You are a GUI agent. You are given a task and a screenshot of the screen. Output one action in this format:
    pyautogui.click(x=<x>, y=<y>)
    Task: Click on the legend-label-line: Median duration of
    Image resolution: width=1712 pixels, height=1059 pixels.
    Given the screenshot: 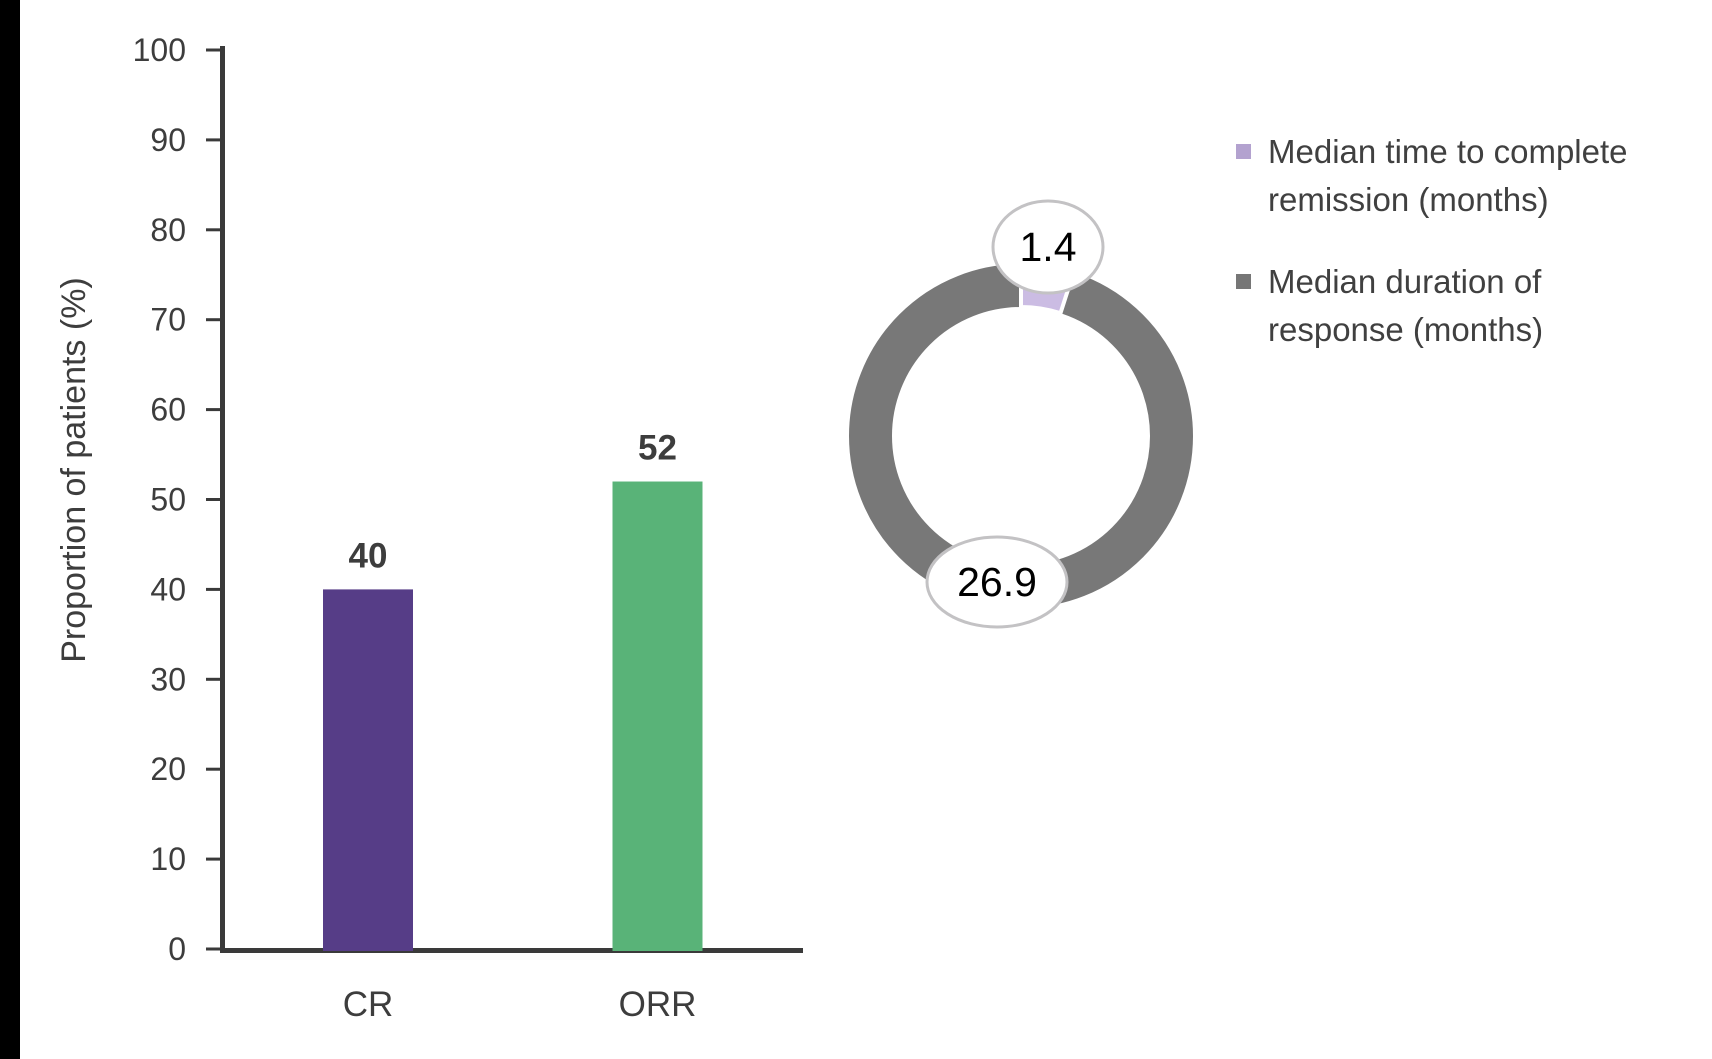 What is the action you would take?
    pyautogui.click(x=1405, y=281)
    